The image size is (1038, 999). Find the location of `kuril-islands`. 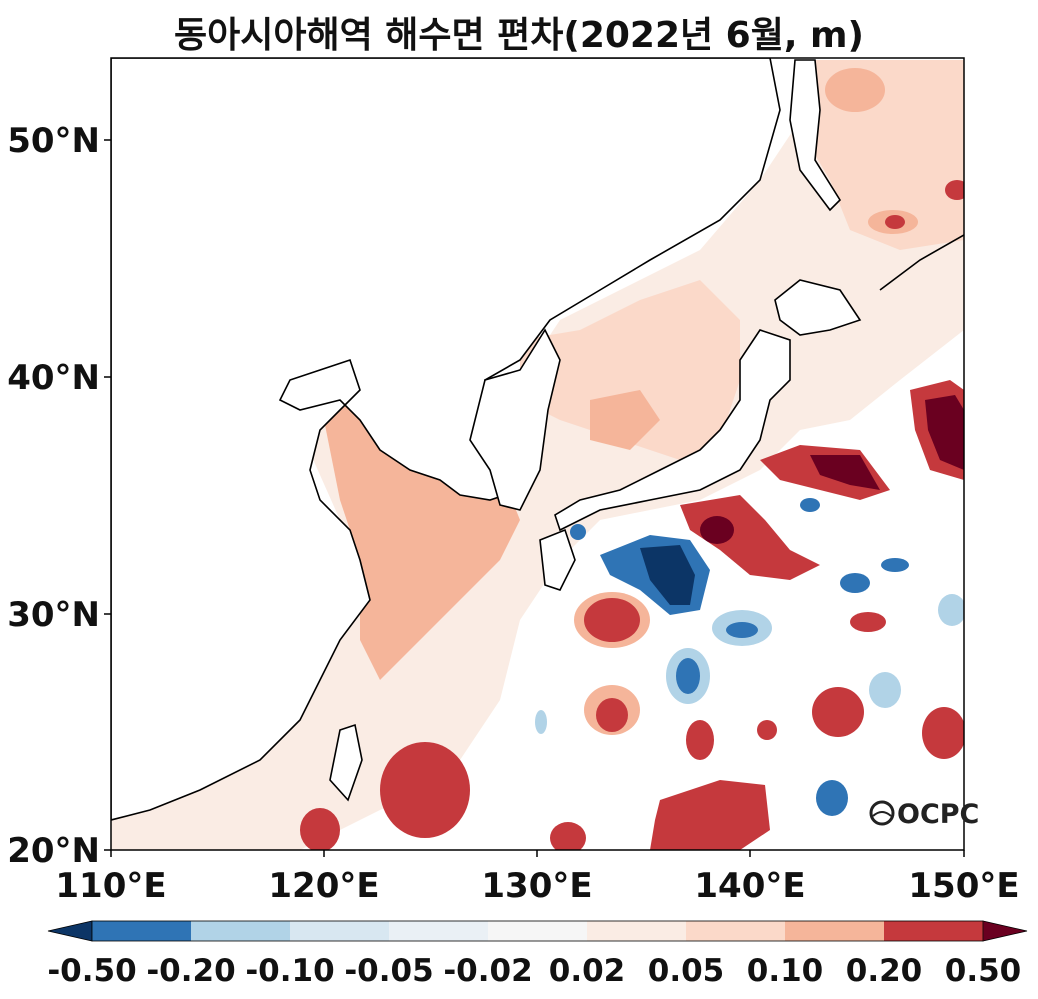

kuril-islands is located at coordinates (921, 262).